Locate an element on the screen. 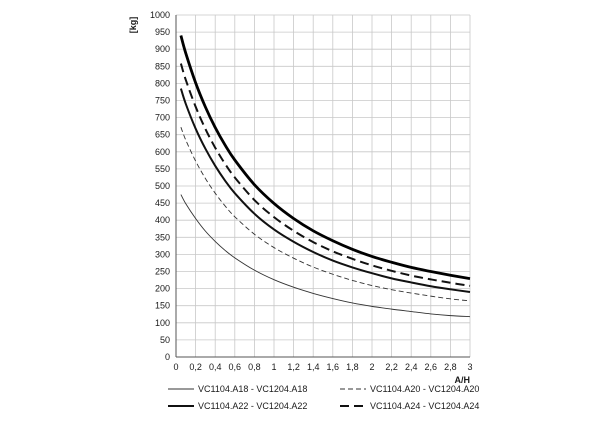  x-tick-label: 0 is located at coordinates (175, 367).